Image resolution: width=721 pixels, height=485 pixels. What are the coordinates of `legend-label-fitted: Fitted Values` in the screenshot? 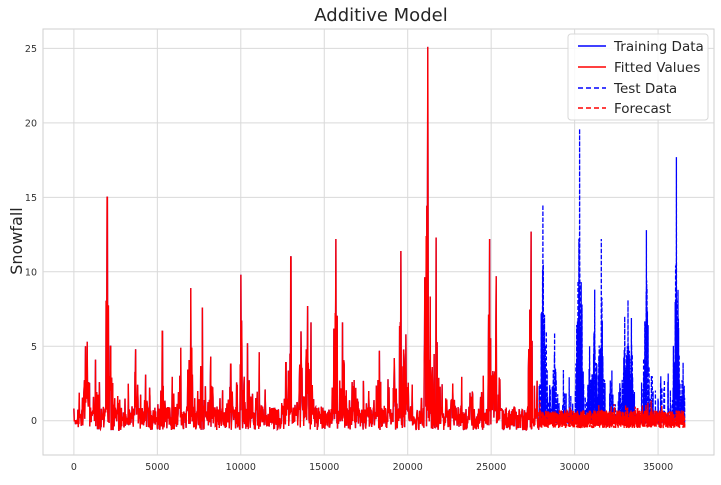 It's located at (657, 68).